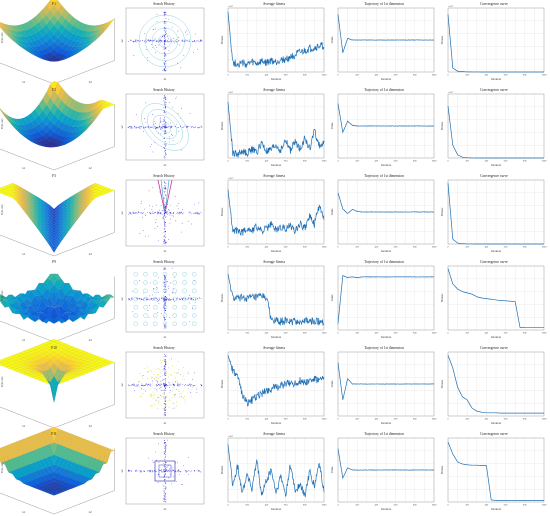  What do you see at coordinates (164, 262) in the screenshot?
I see `search-title: Search History` at bounding box center [164, 262].